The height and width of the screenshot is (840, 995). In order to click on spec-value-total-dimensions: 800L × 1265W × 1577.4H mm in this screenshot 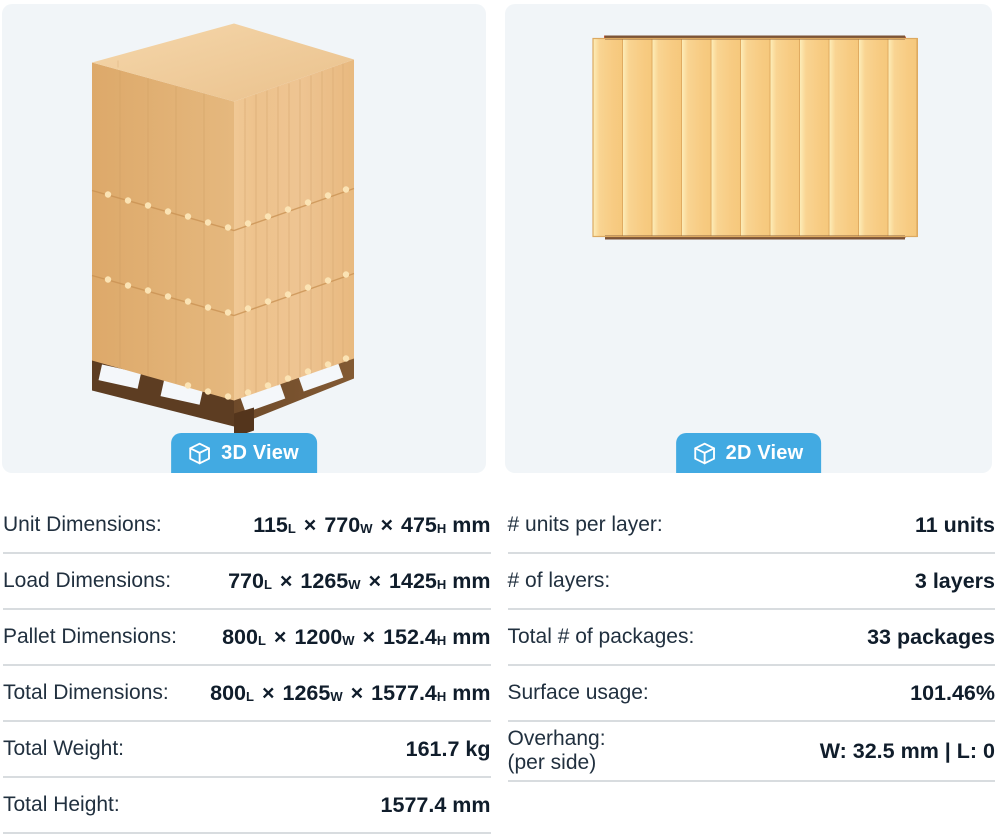, I will do `click(350, 692)`.